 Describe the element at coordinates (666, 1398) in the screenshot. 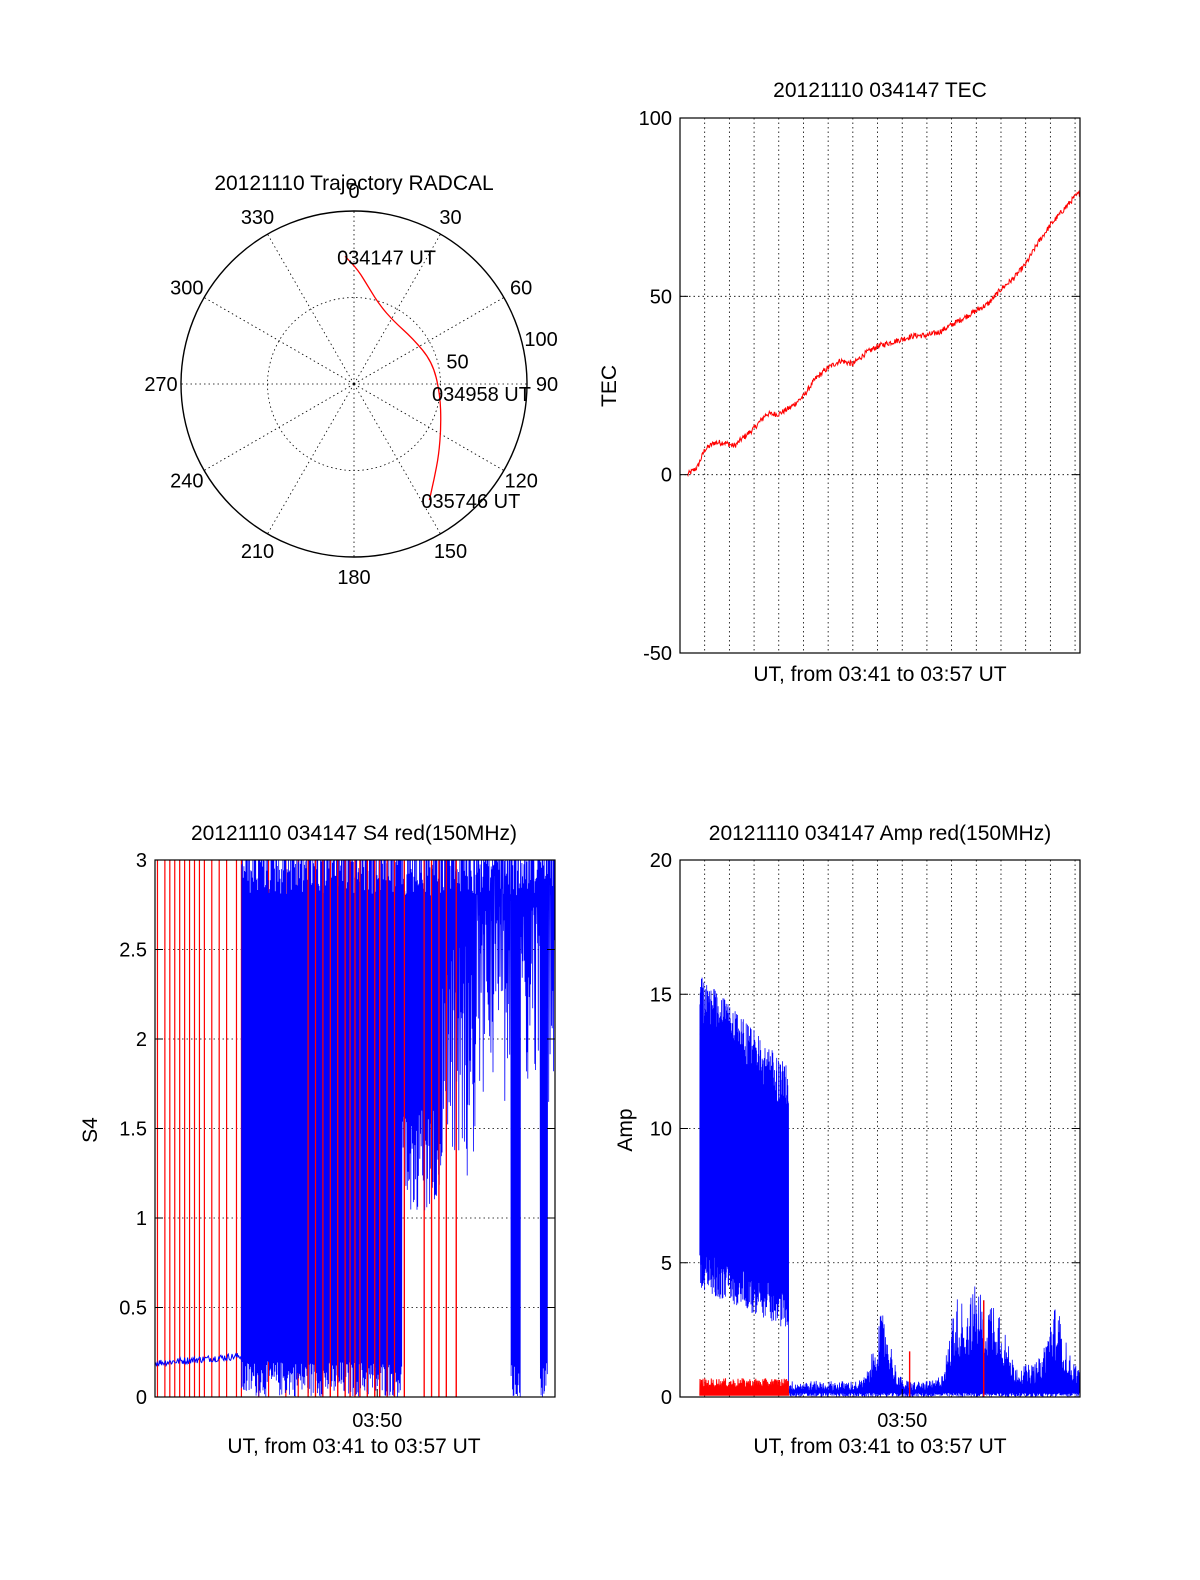

I see `amp-ytick-label: 0` at that location.